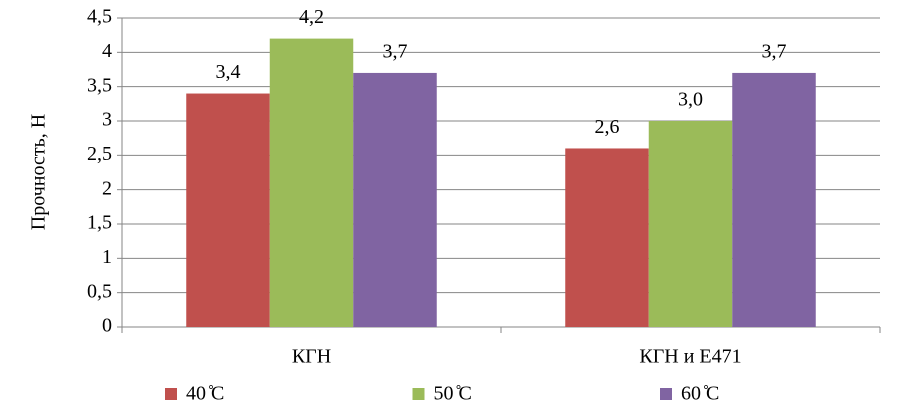 The height and width of the screenshot is (411, 900). Describe the element at coordinates (107, 257) in the screenshot. I see `y-tick-label: 1` at that location.